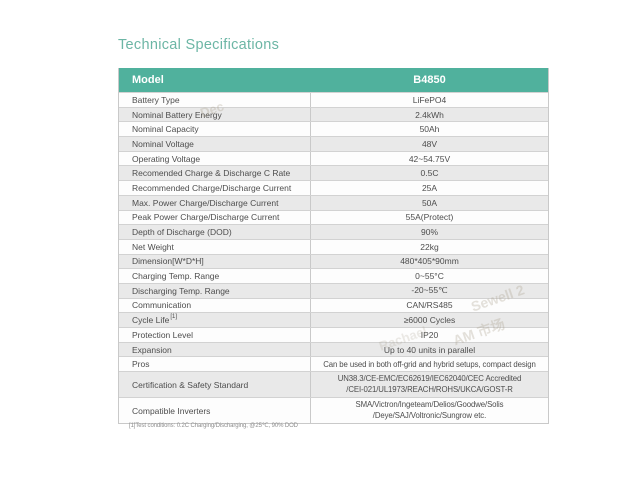  What do you see at coordinates (173, 317) in the screenshot?
I see `footnote-marker: [1]` at bounding box center [173, 317].